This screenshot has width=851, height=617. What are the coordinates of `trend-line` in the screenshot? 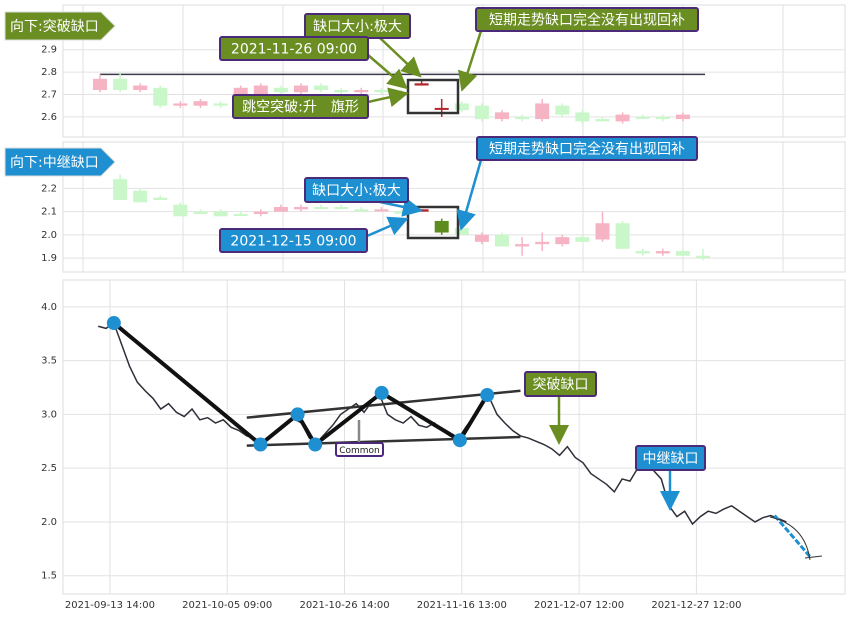 It's located at (383, 441).